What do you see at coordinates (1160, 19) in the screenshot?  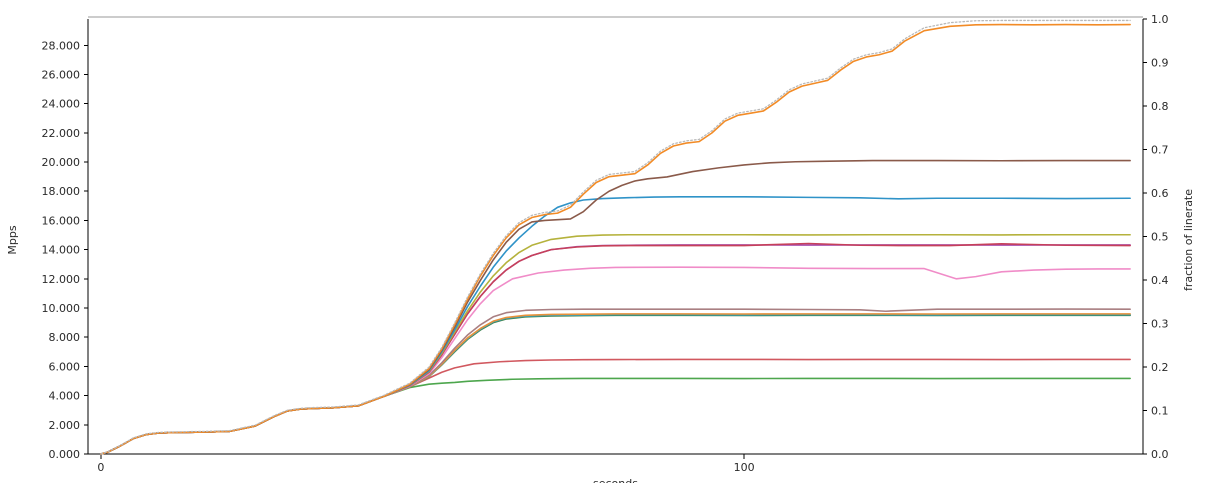 I see `y-axis-right-tick-label: 1.0` at bounding box center [1160, 19].